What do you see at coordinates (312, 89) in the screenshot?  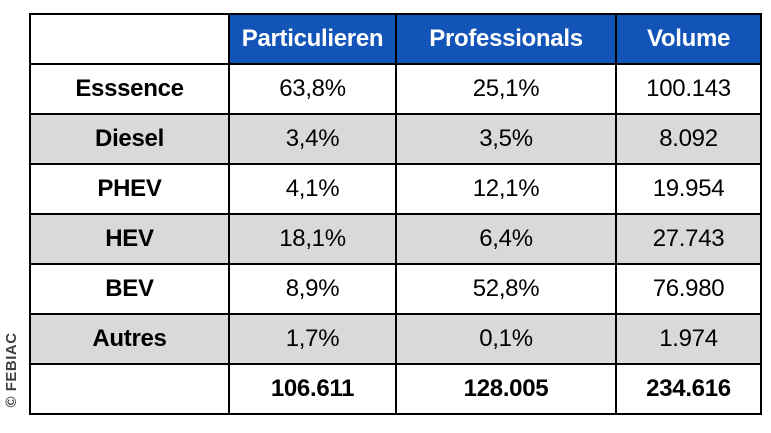 I see `value-cell: 63,8%` at bounding box center [312, 89].